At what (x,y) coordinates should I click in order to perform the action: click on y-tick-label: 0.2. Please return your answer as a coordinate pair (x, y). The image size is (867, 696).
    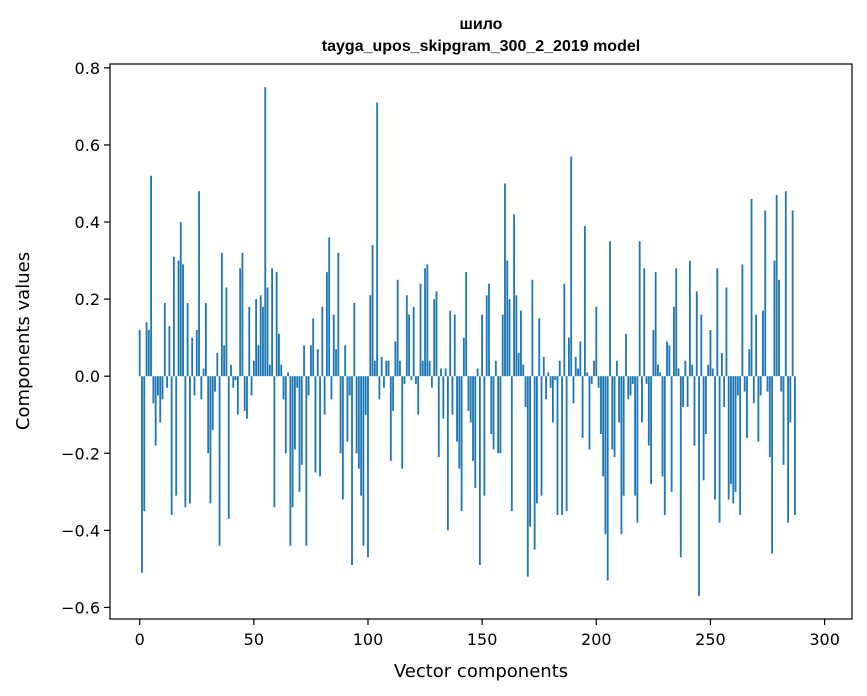
    Looking at the image, I should click on (87, 299).